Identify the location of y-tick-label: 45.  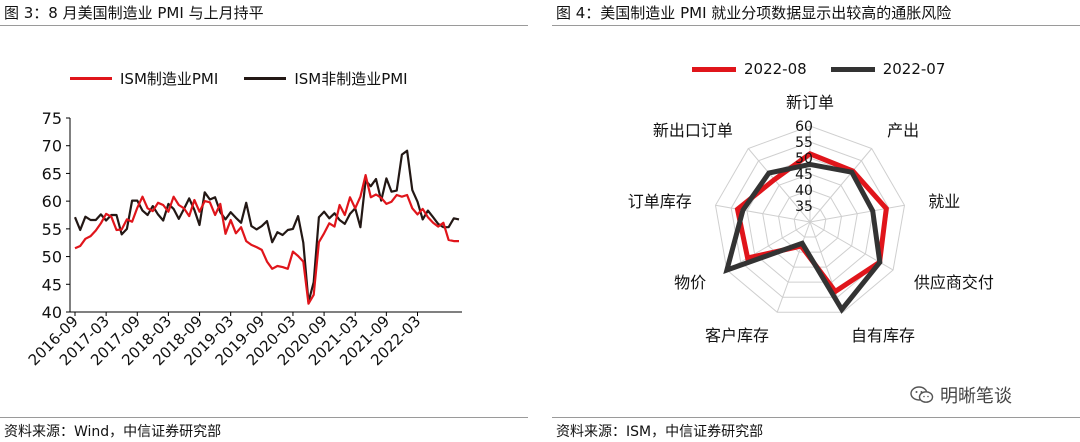
(52, 284).